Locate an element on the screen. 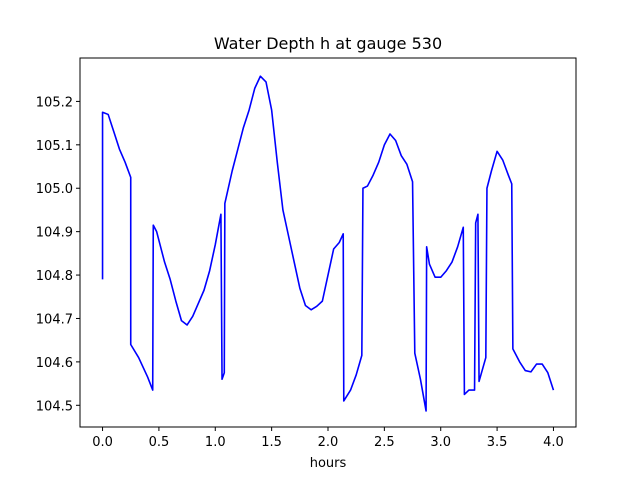 The image size is (640, 480). x-tick-label: 0.0 is located at coordinates (102, 442).